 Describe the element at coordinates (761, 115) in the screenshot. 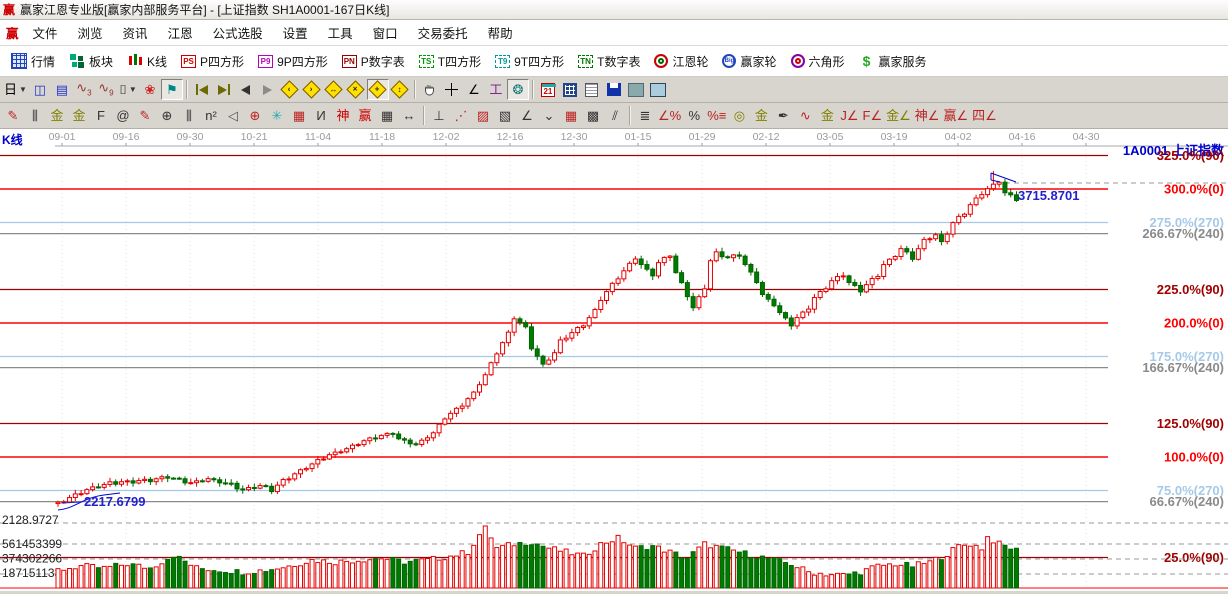

I see `gold-lines-button: 金` at that location.